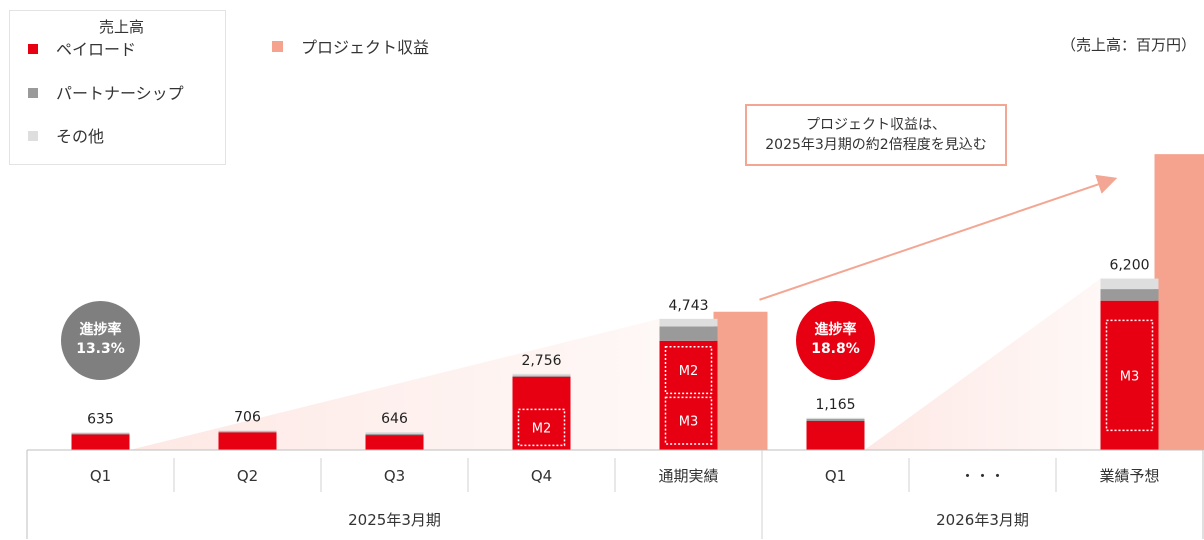 This screenshot has height=540, width=1204. I want to click on legend-item-other: その他, so click(66, 135).